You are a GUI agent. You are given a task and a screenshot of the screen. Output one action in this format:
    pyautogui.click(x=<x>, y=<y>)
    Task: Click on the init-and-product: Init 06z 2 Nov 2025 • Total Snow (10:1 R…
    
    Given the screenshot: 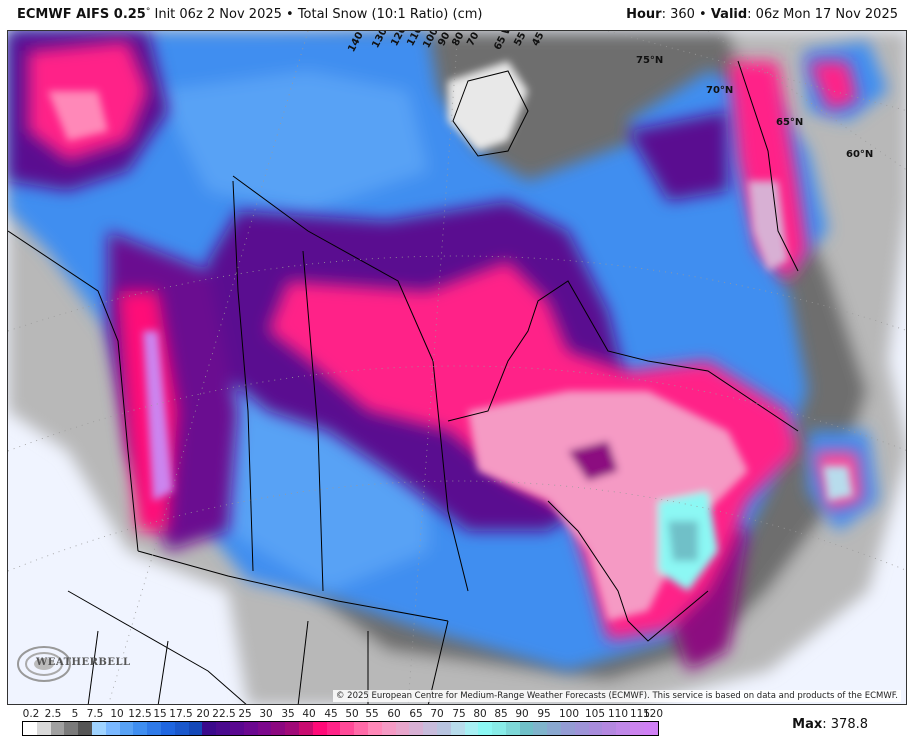 What is the action you would take?
    pyautogui.click(x=316, y=14)
    